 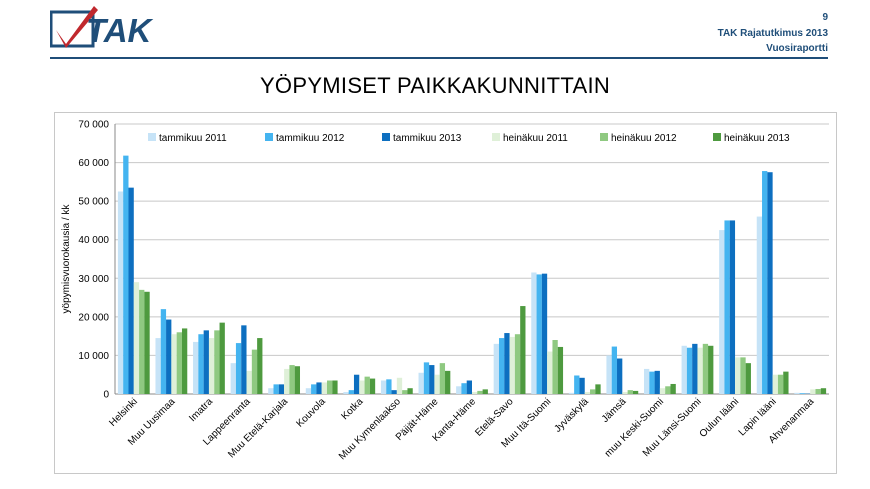 What do you see at coordinates (535, 138) in the screenshot?
I see `legend-label: heinäkuu 2011` at bounding box center [535, 138].